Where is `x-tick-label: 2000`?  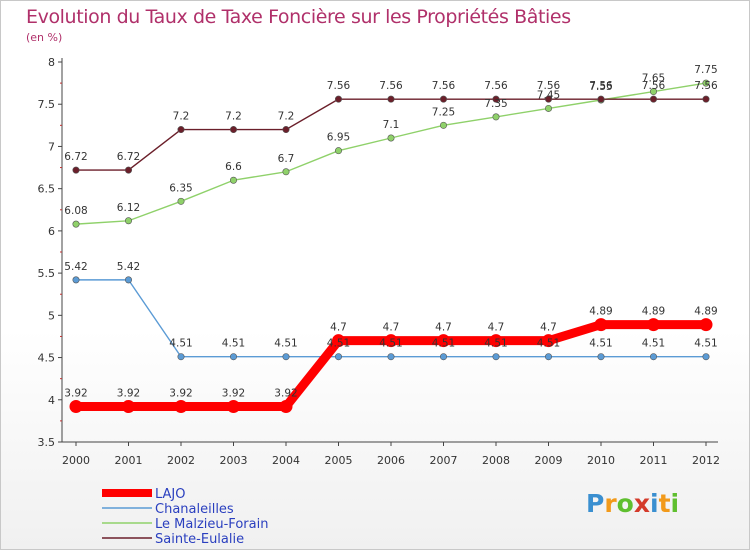 x-tick-label: 2000 is located at coordinates (76, 460).